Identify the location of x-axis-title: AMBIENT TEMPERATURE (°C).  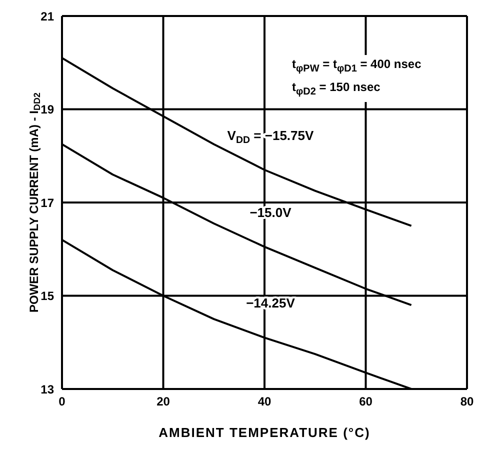
(264, 432).